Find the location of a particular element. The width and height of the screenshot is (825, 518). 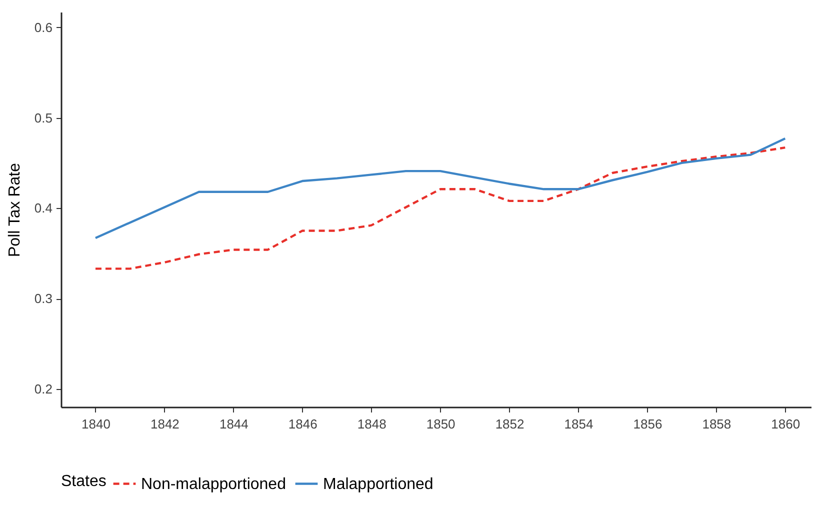

x-tick-label: 1844 is located at coordinates (233, 424).